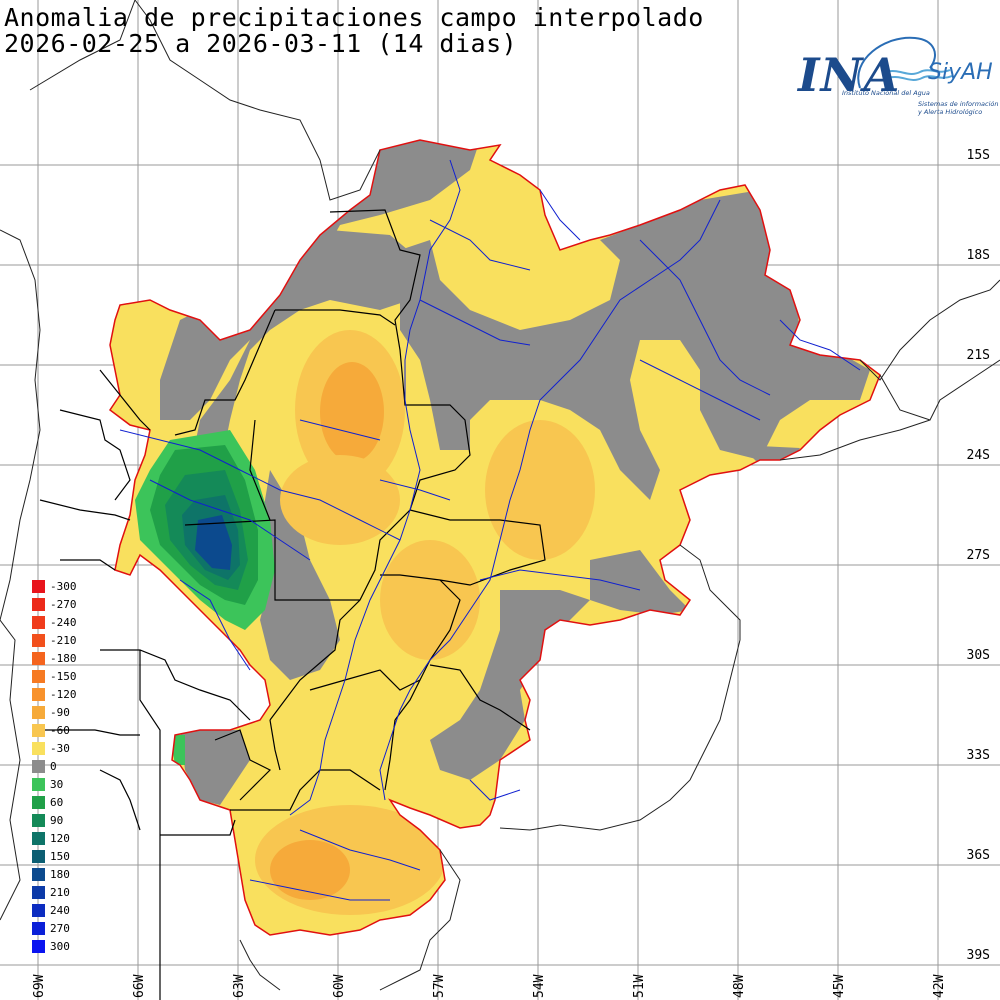 The image size is (1000, 1000). I want to click on legend-label: -30, so click(60, 748).